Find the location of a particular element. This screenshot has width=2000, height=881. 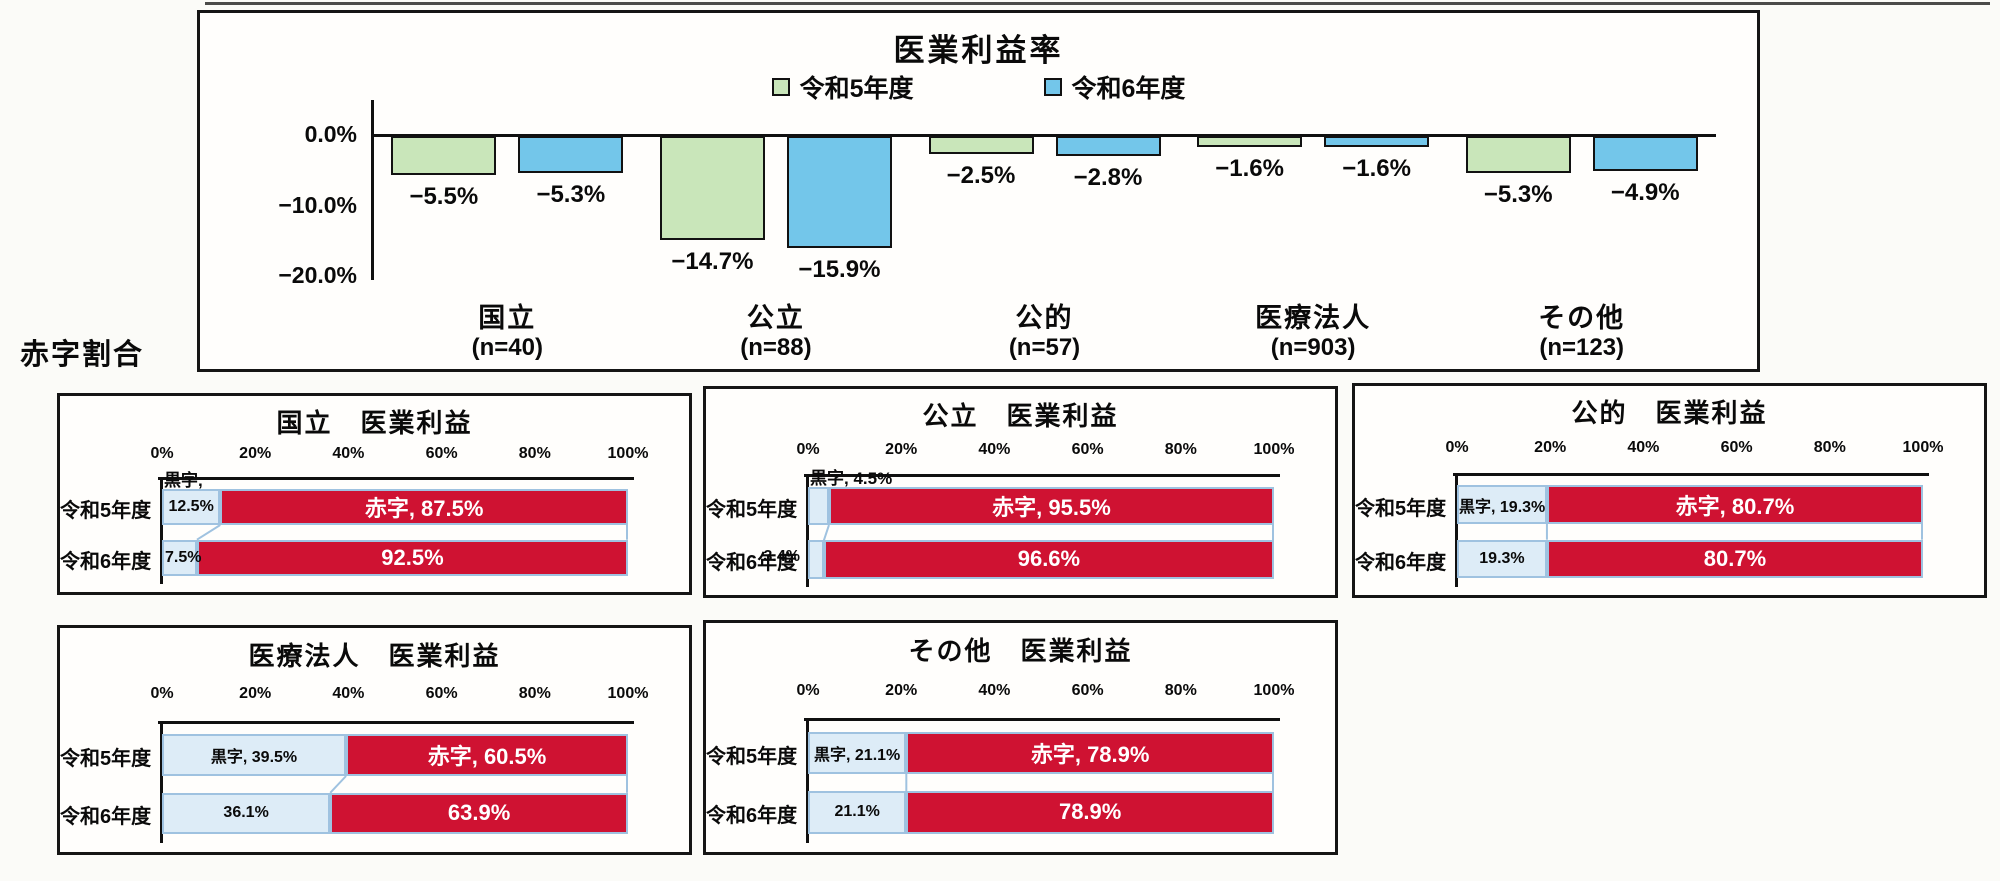

bar-row: 19.3% 80.7% is located at coordinates (1690, 559).